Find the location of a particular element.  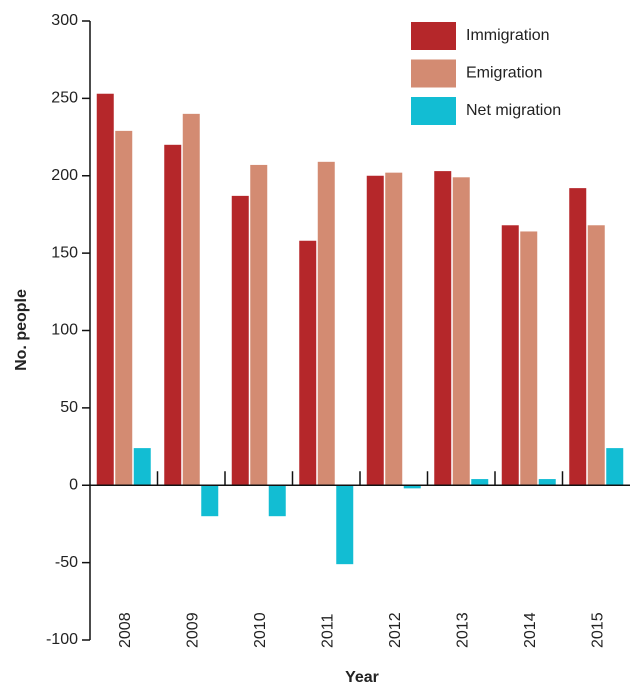

x-tick-label: 2009 is located at coordinates (192, 630).